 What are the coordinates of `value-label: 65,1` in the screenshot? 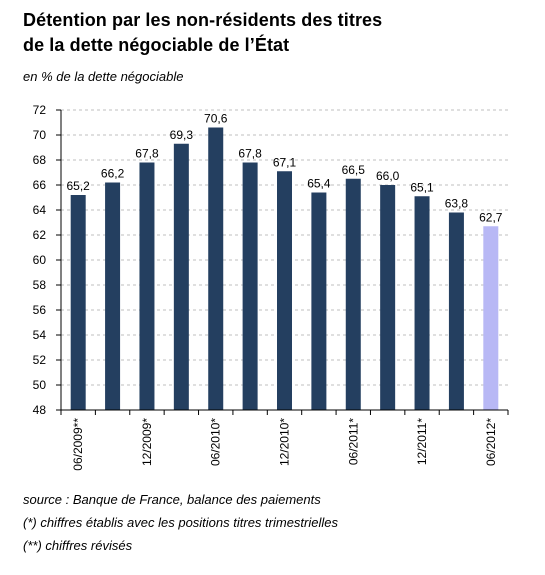 It's located at (422, 187).